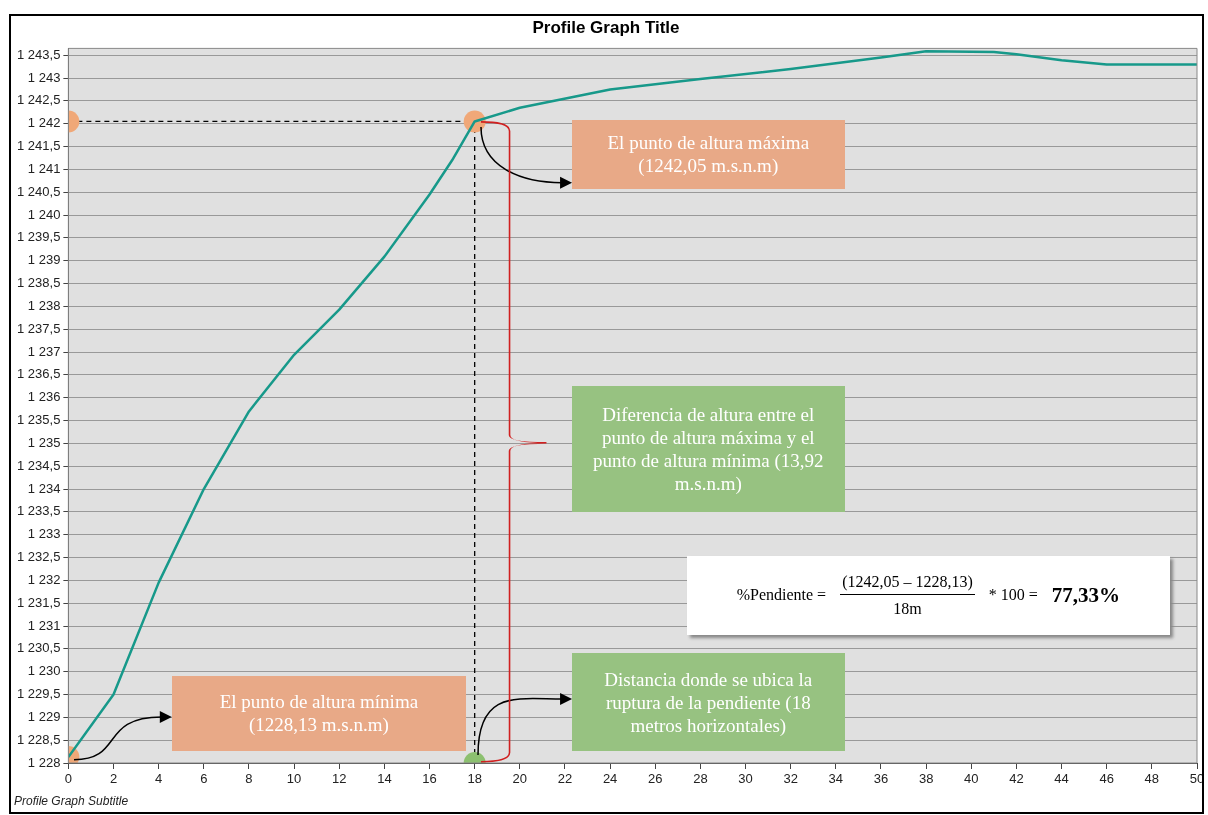 The image size is (1208, 815). What do you see at coordinates (44, 625) in the screenshot?
I see `y-tick-label: 1 231` at bounding box center [44, 625].